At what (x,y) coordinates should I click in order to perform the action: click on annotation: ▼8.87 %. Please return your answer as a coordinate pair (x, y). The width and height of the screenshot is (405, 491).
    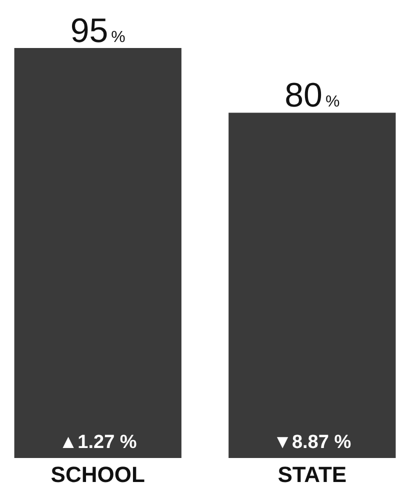
    Looking at the image, I should click on (312, 442).